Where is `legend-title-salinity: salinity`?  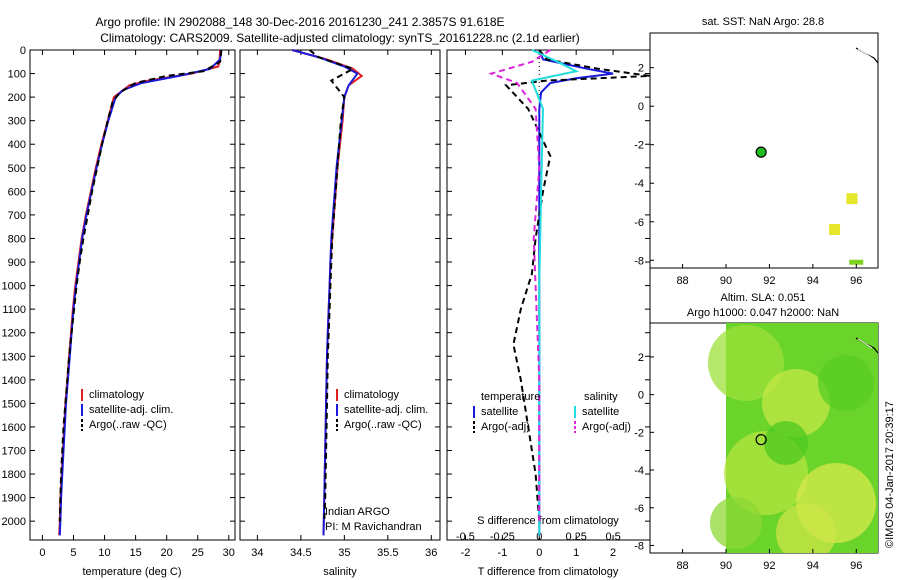 legend-title-salinity: salinity is located at coordinates (601, 397).